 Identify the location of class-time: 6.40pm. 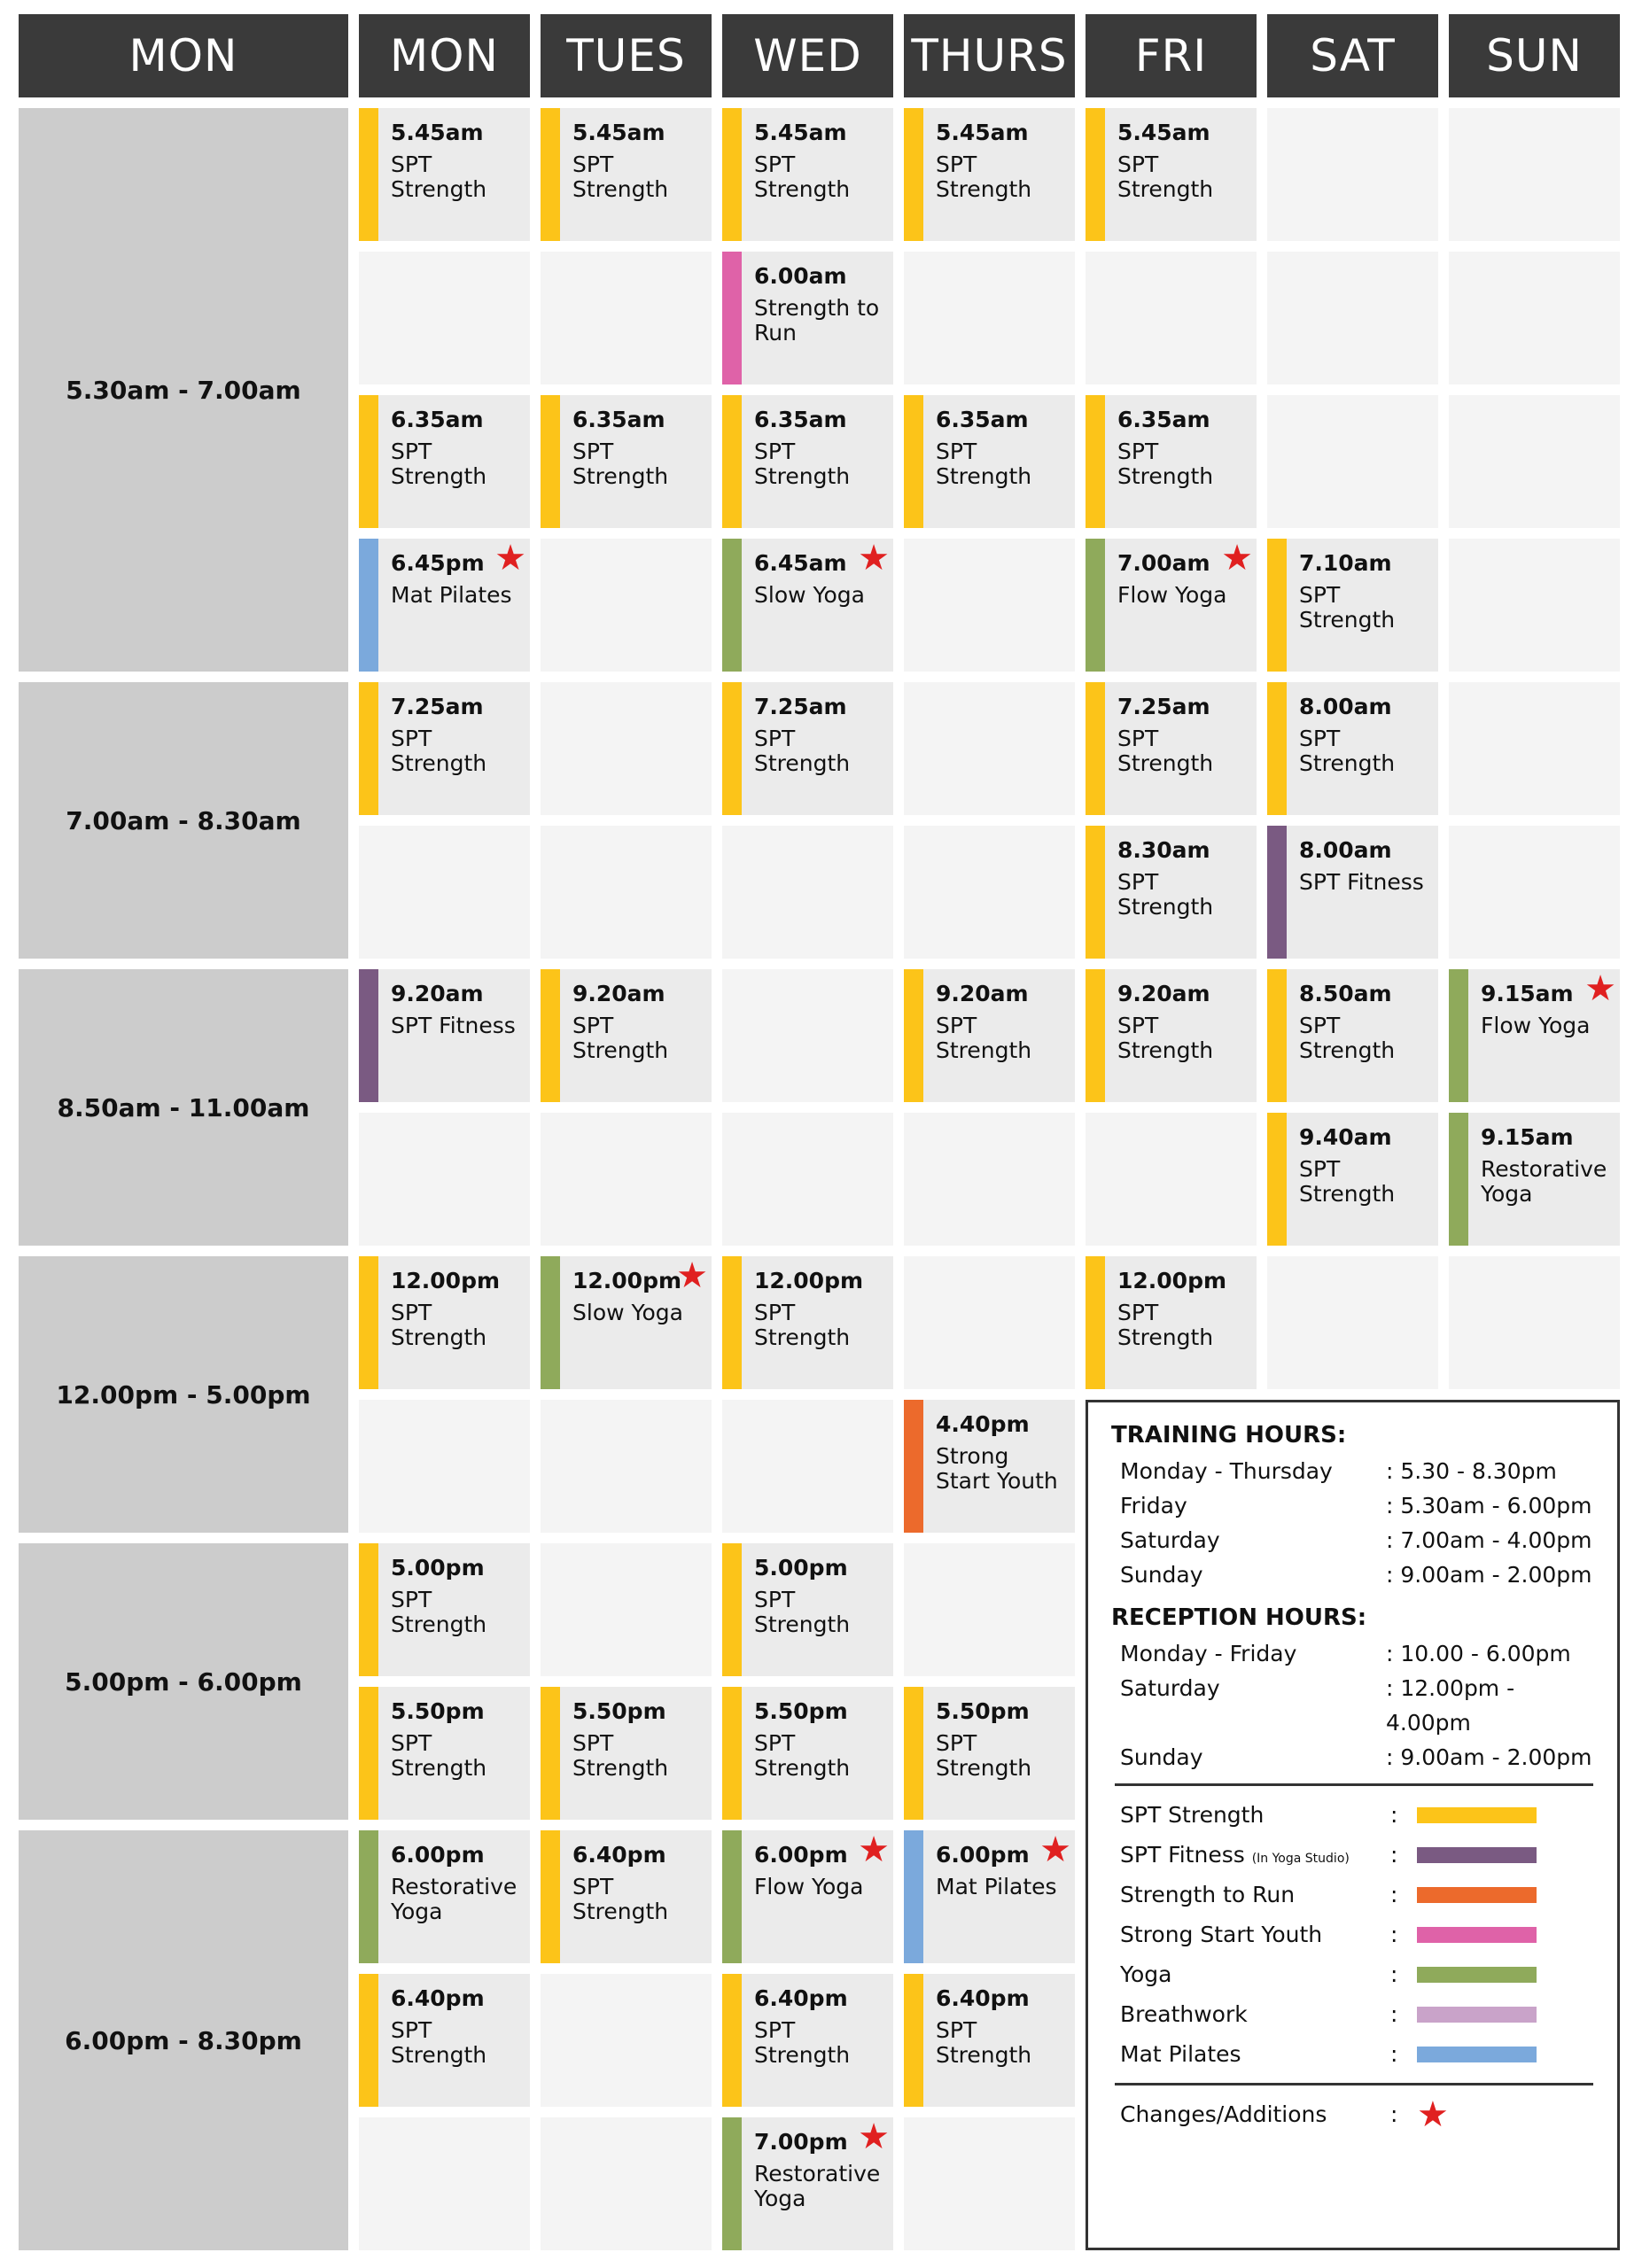
(619, 1855).